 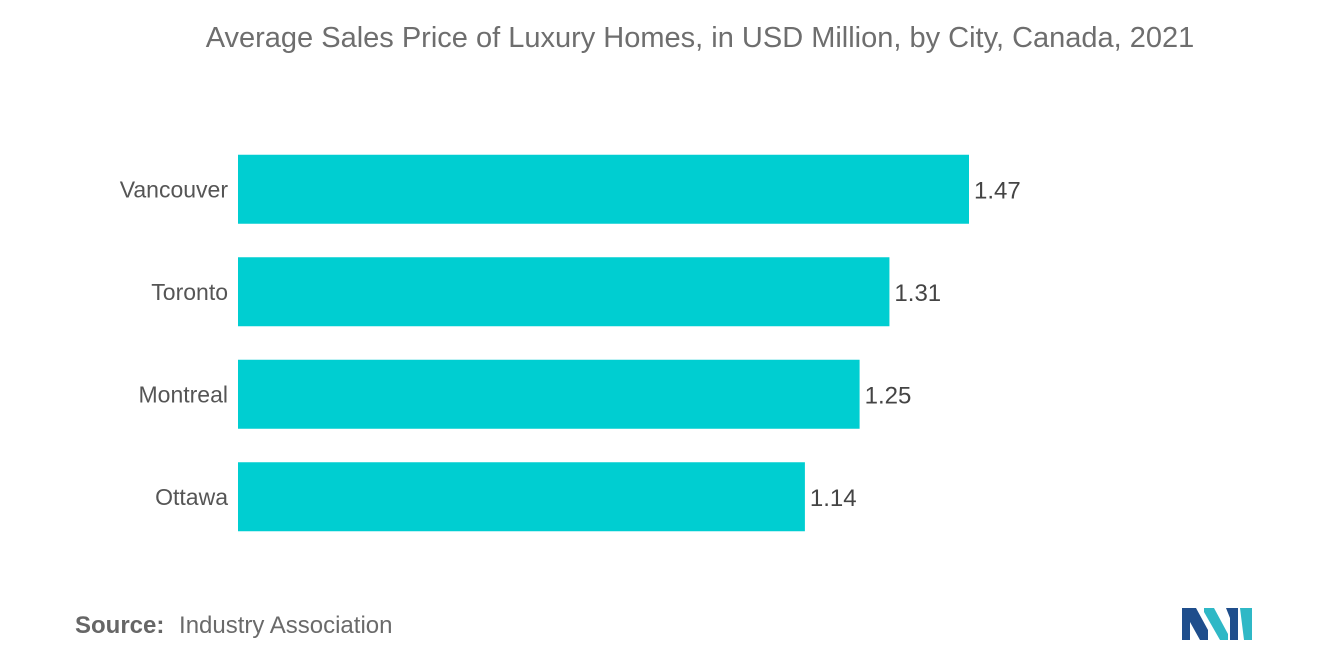 What do you see at coordinates (1217, 624) in the screenshot?
I see `mordor-intelligence-logo-icon` at bounding box center [1217, 624].